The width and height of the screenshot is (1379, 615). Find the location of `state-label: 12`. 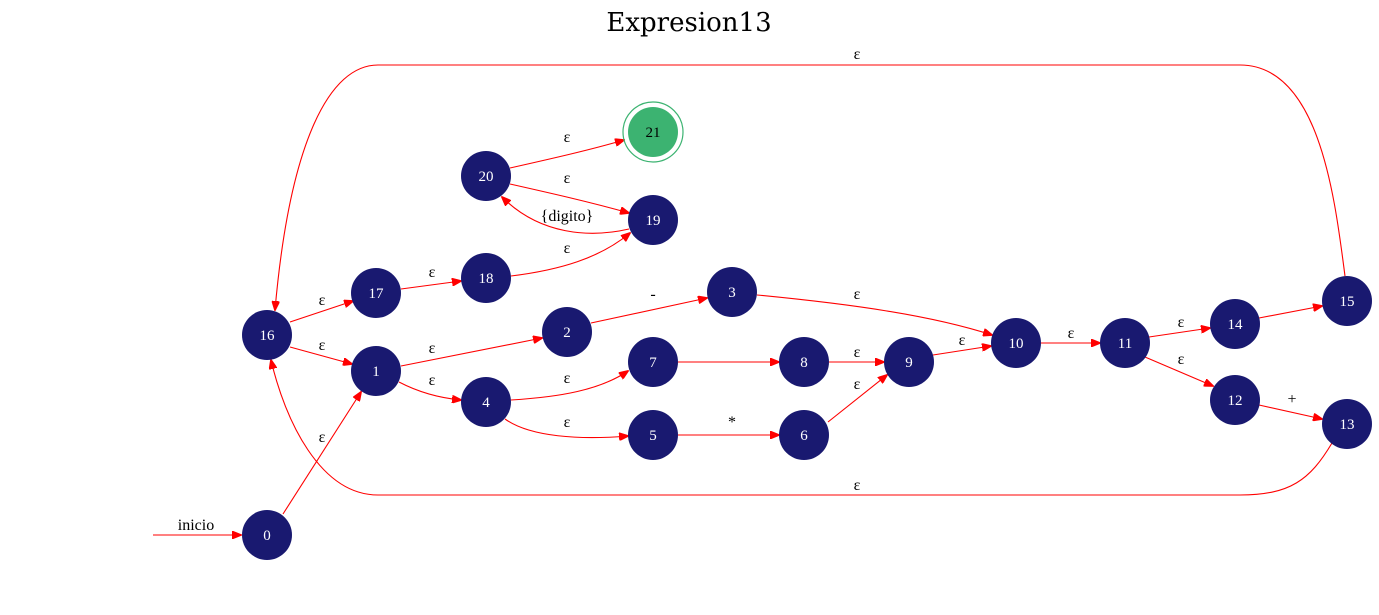

state-label: 12 is located at coordinates (1235, 401).